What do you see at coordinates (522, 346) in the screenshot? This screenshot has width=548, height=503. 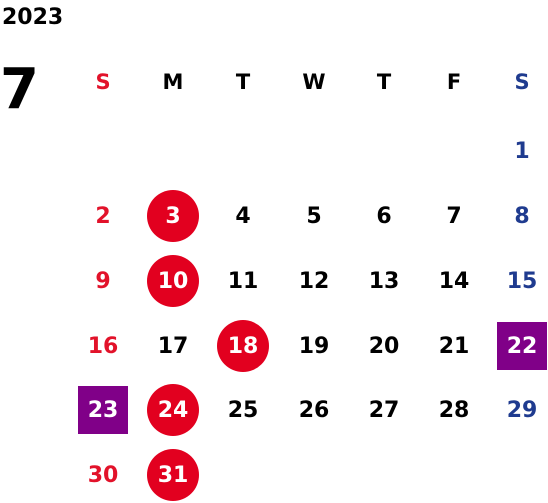 I see `day-cell-22: 22` at bounding box center [522, 346].